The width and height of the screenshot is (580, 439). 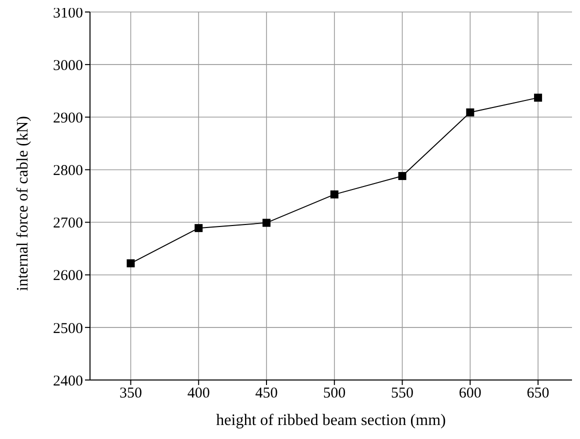 What do you see at coordinates (68, 118) in the screenshot?
I see `y-tick-label: 2900` at bounding box center [68, 118].